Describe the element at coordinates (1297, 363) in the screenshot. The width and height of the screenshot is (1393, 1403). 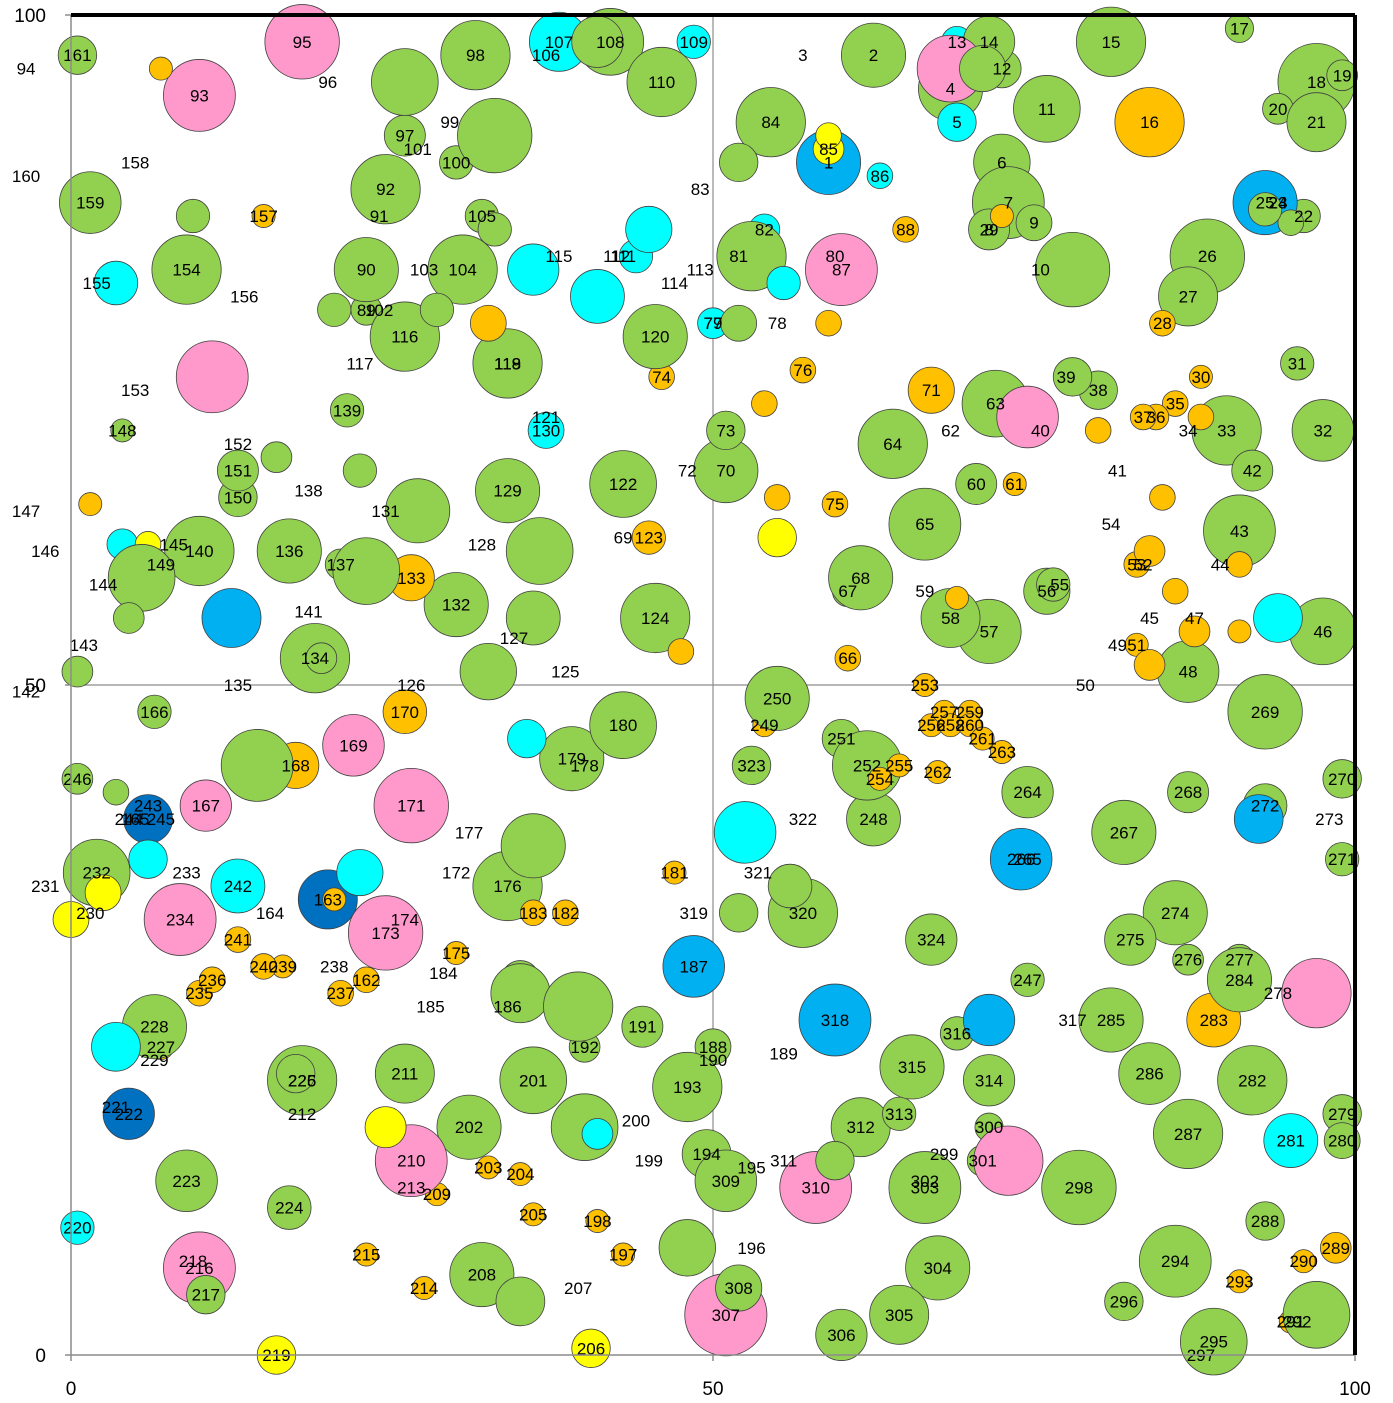
I see `bubble-label: 31` at that location.